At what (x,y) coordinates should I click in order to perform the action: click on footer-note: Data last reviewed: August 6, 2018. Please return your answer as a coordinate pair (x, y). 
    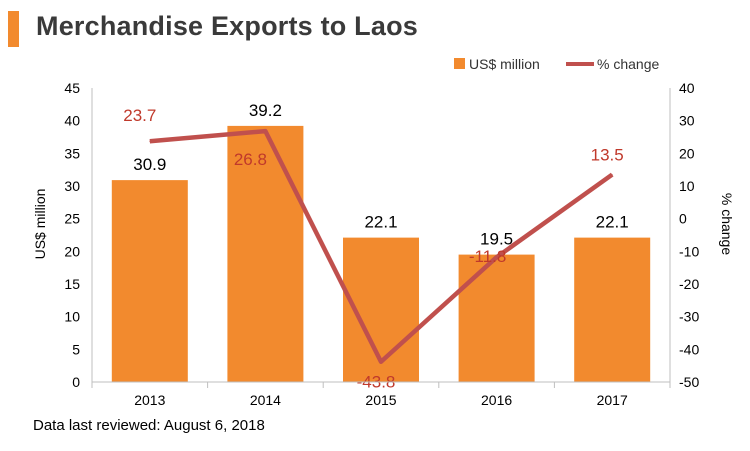
    Looking at the image, I should click on (149, 425).